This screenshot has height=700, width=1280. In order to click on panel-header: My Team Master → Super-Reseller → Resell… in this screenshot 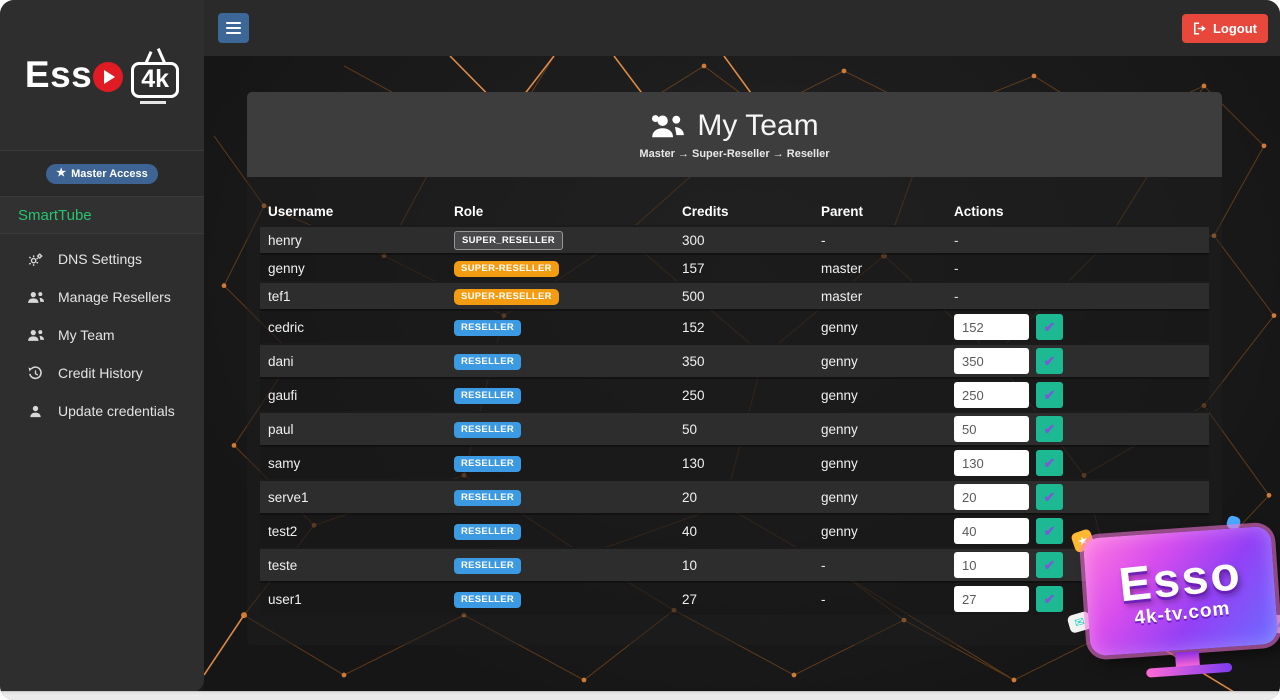, I will do `click(734, 134)`.